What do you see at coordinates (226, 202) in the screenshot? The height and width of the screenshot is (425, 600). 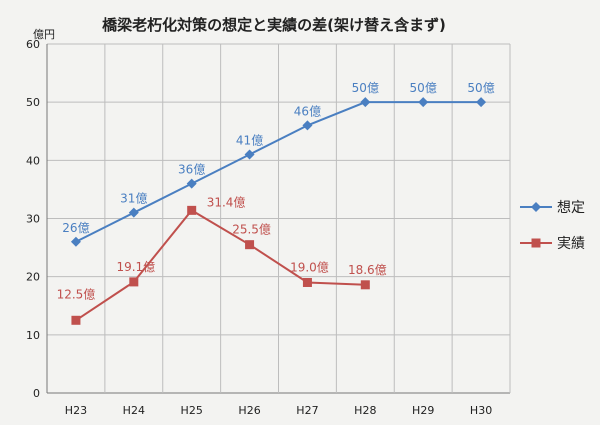 I see `data-label: 31.4億` at bounding box center [226, 202].